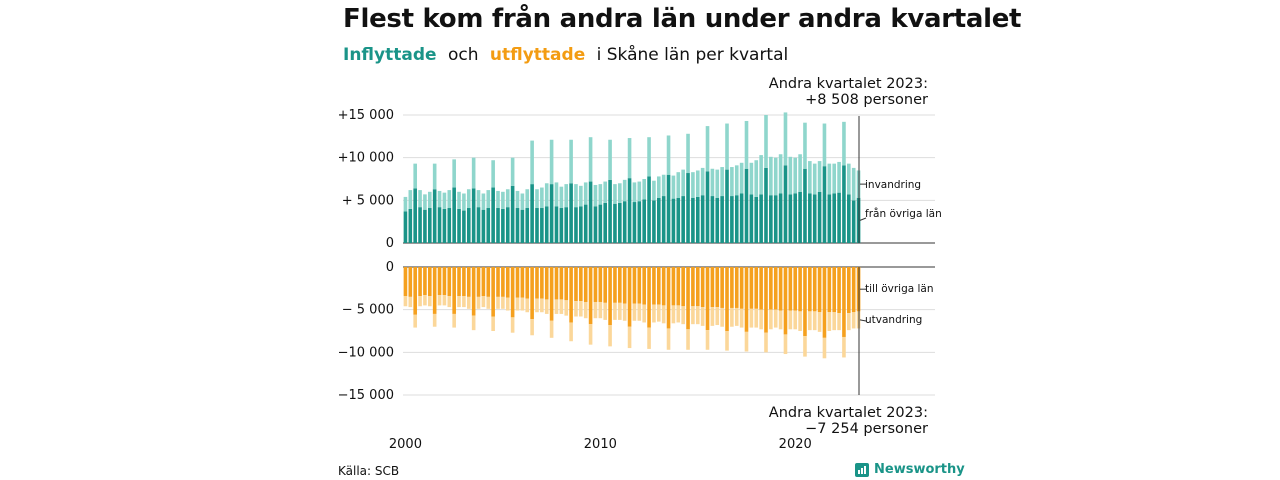  Describe the element at coordinates (919, 469) in the screenshot. I see `brand-name: Newsworthy` at that location.